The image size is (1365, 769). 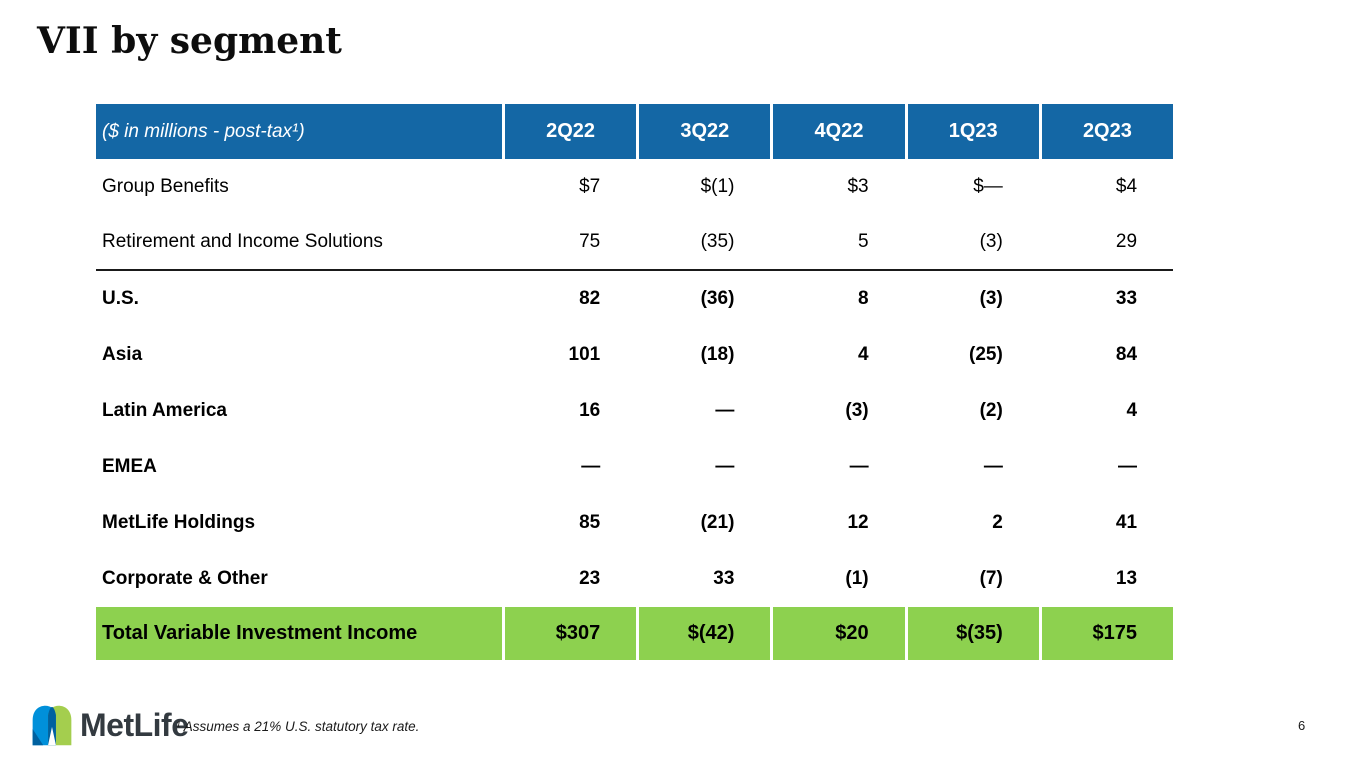 What do you see at coordinates (571, 131) in the screenshot?
I see `column-header: 2Q22` at bounding box center [571, 131].